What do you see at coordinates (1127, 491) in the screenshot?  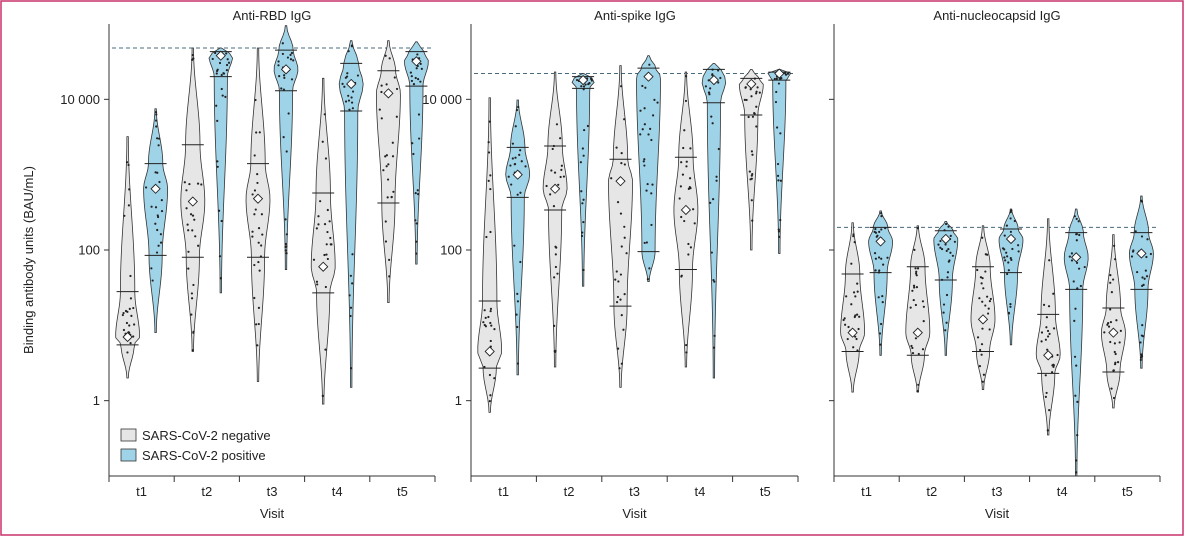 I see `x-tick-label: t5` at bounding box center [1127, 491].